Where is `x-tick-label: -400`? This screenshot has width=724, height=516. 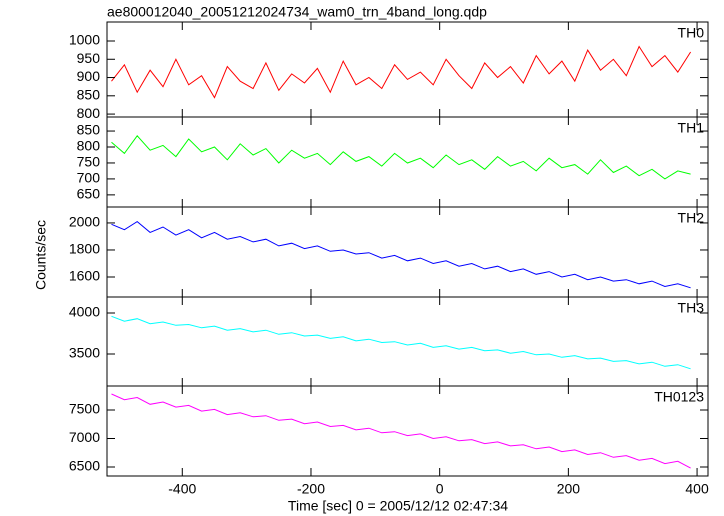
x-tick-label: -400 is located at coordinates (182, 489).